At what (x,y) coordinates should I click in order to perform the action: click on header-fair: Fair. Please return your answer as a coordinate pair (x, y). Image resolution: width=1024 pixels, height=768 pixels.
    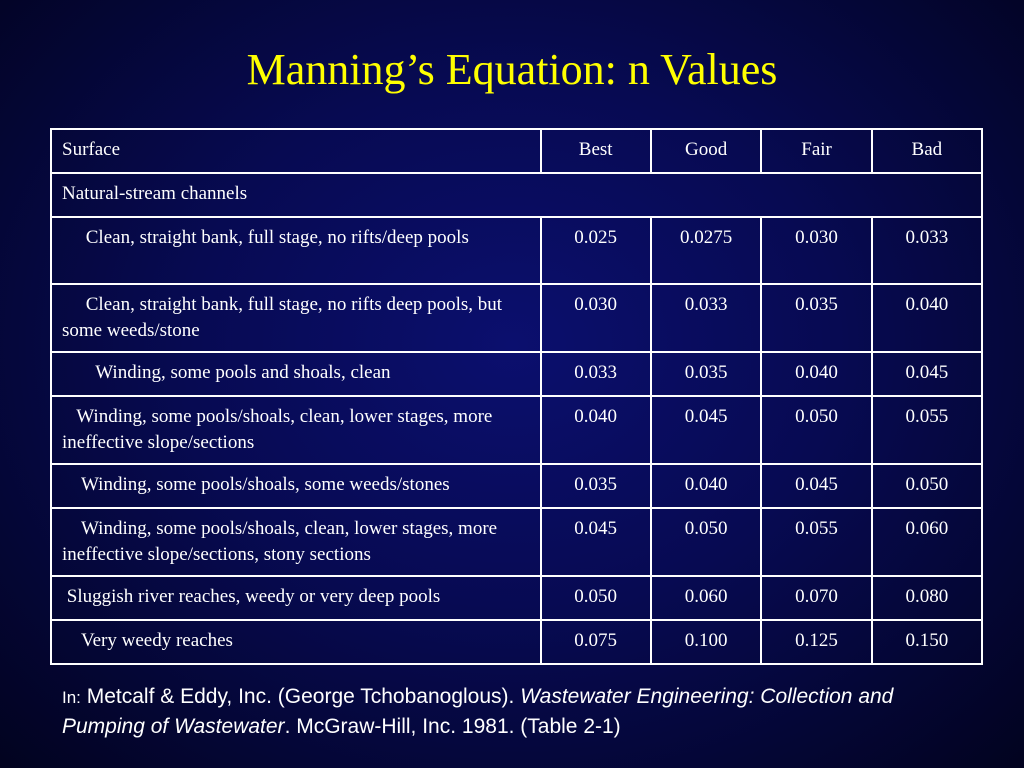
    Looking at the image, I should click on (816, 151).